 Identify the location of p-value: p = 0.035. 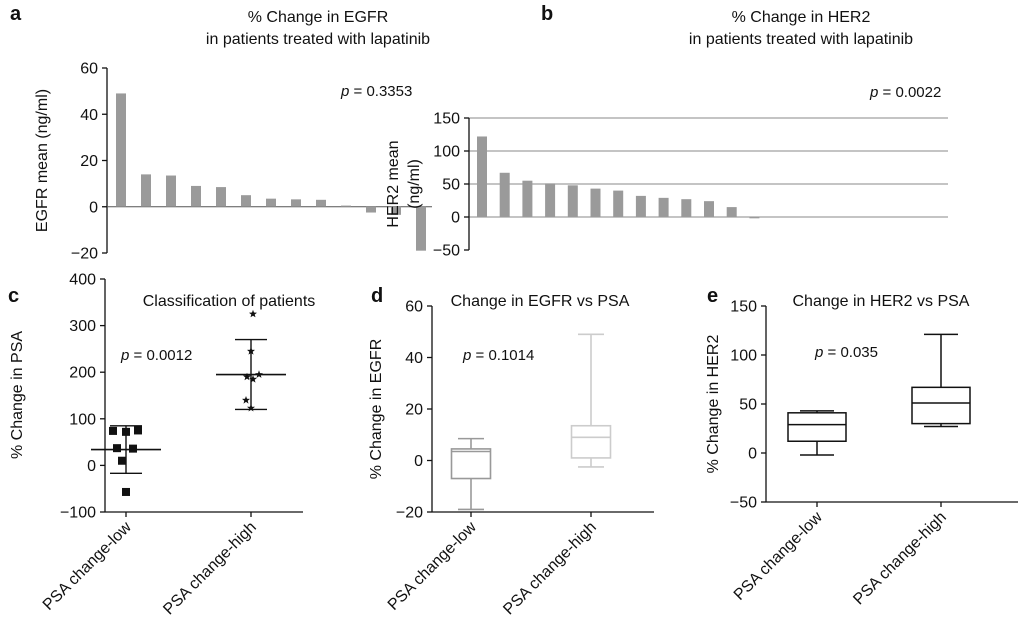
(846, 352).